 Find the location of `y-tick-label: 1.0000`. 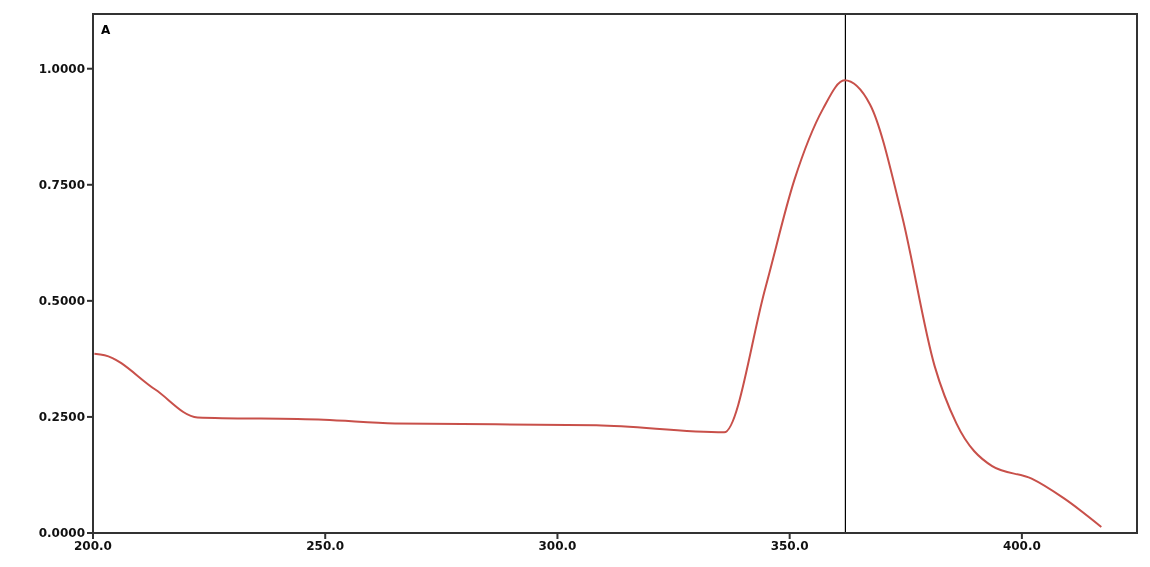

y-tick-label: 1.0000 is located at coordinates (61, 68).